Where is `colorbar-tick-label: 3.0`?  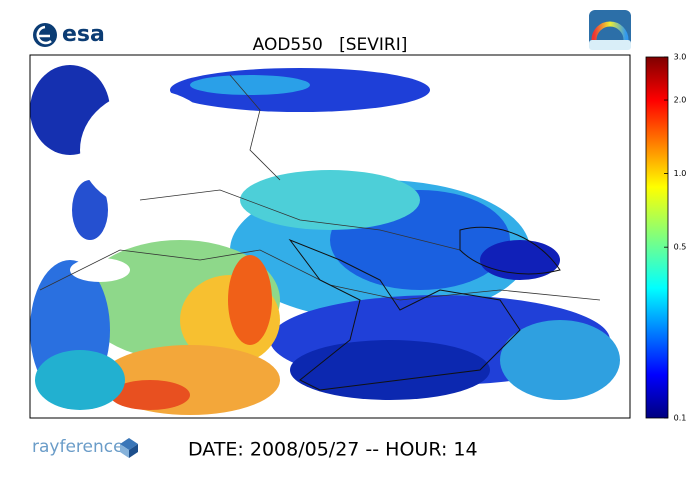
colorbar-tick-label: 3.0 is located at coordinates (680, 57).